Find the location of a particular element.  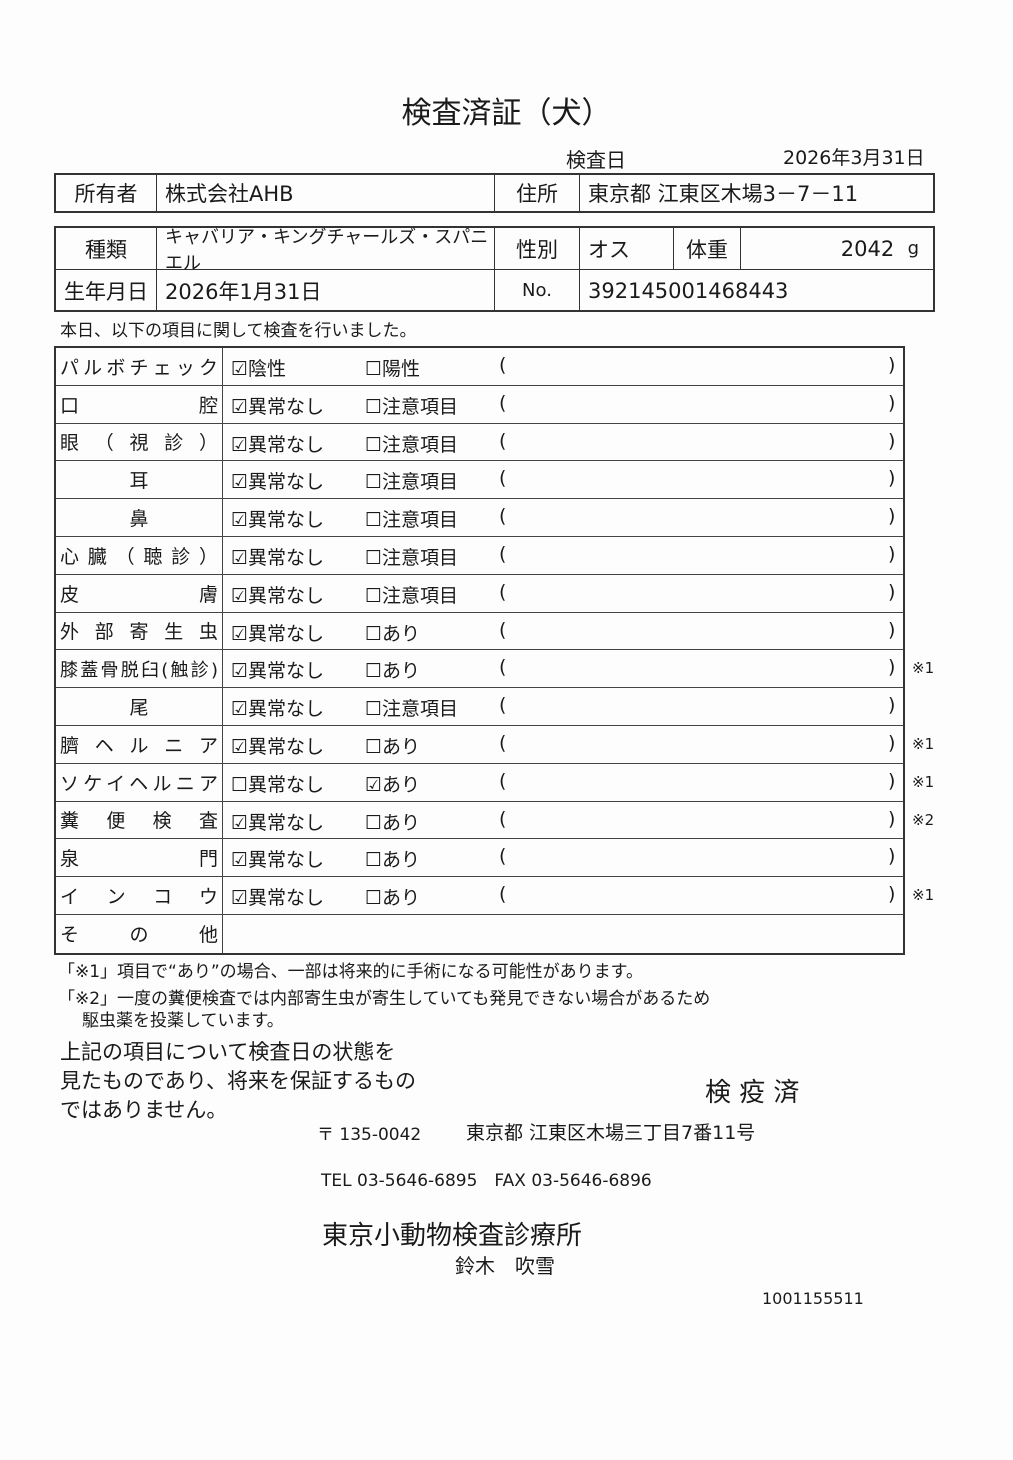

exam-date: 2026年3月31日 is located at coordinates (854, 158).